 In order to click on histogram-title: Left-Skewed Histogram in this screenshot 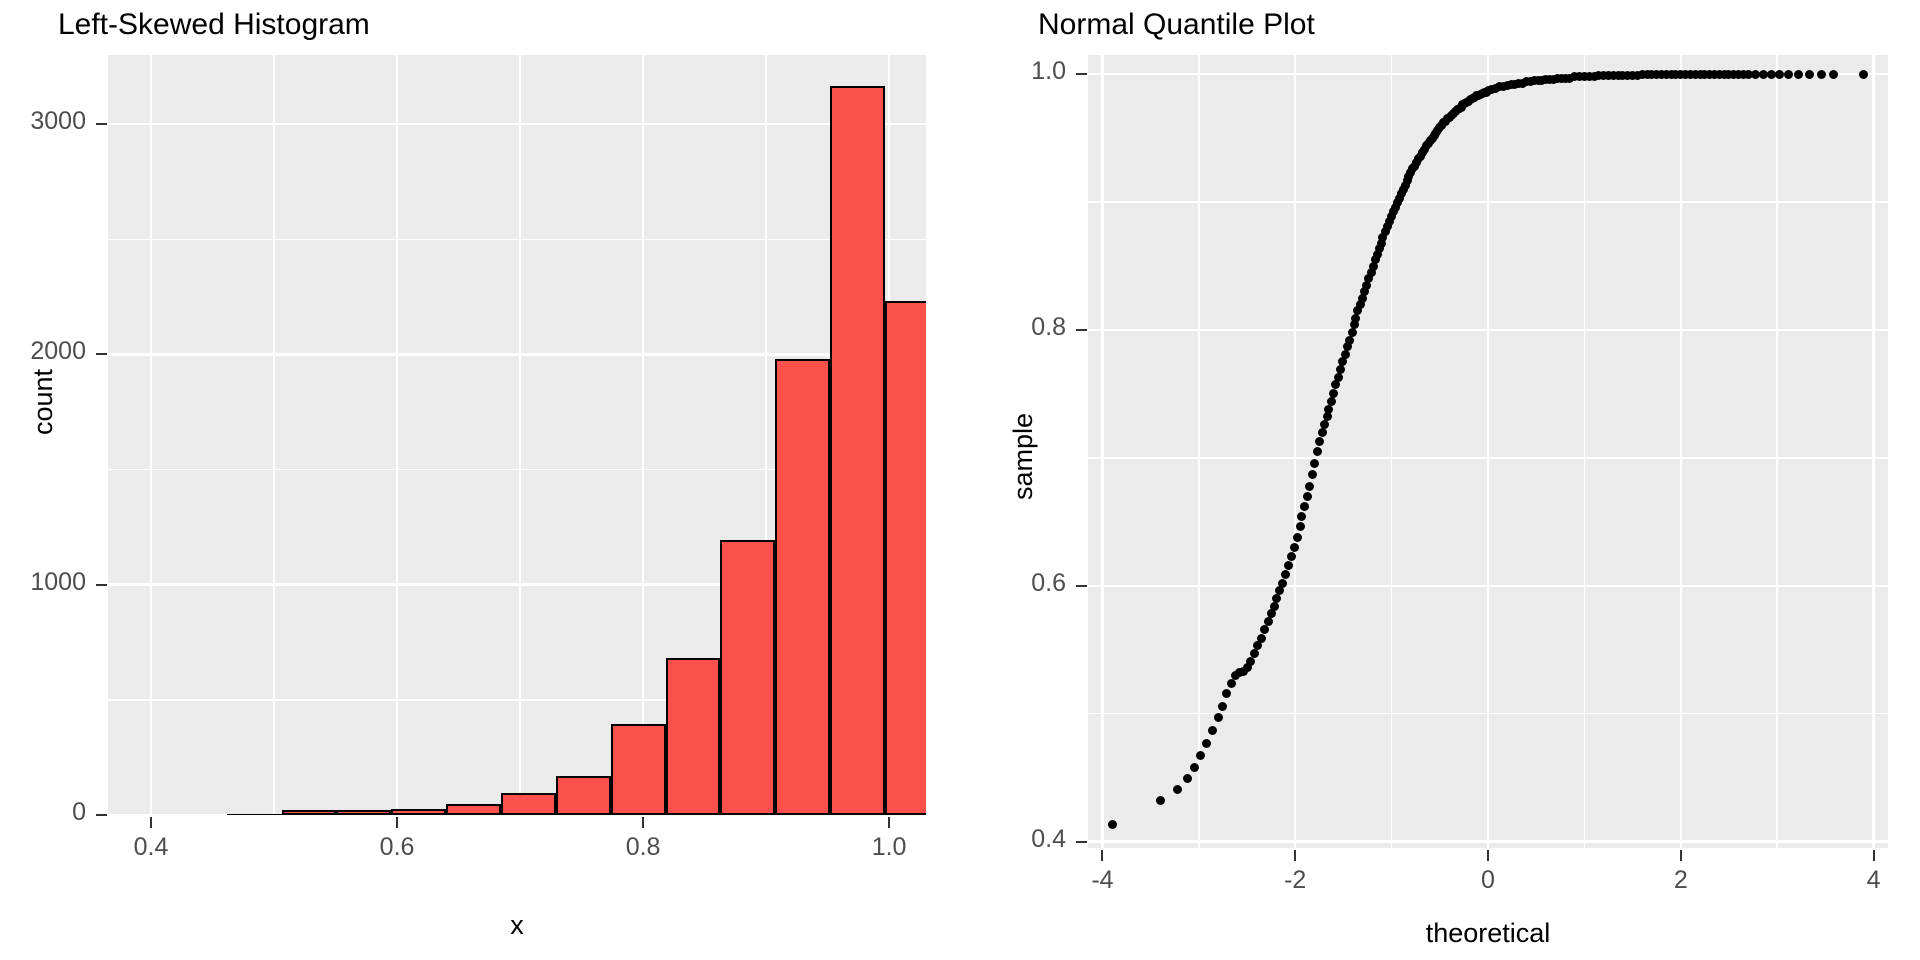, I will do `click(214, 24)`.